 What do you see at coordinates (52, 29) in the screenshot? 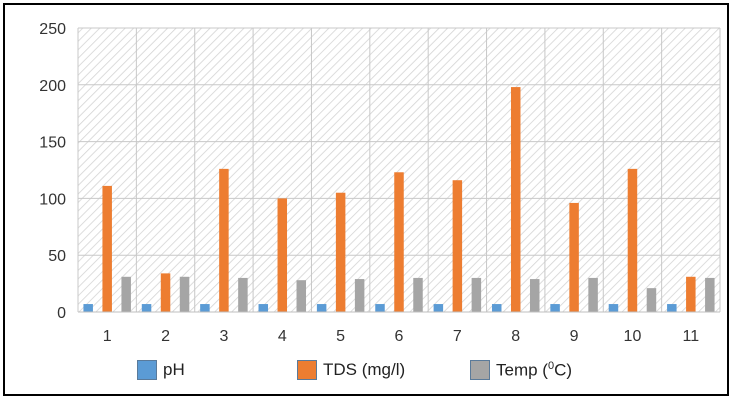
I see `y-tick-label: 250` at bounding box center [52, 29].